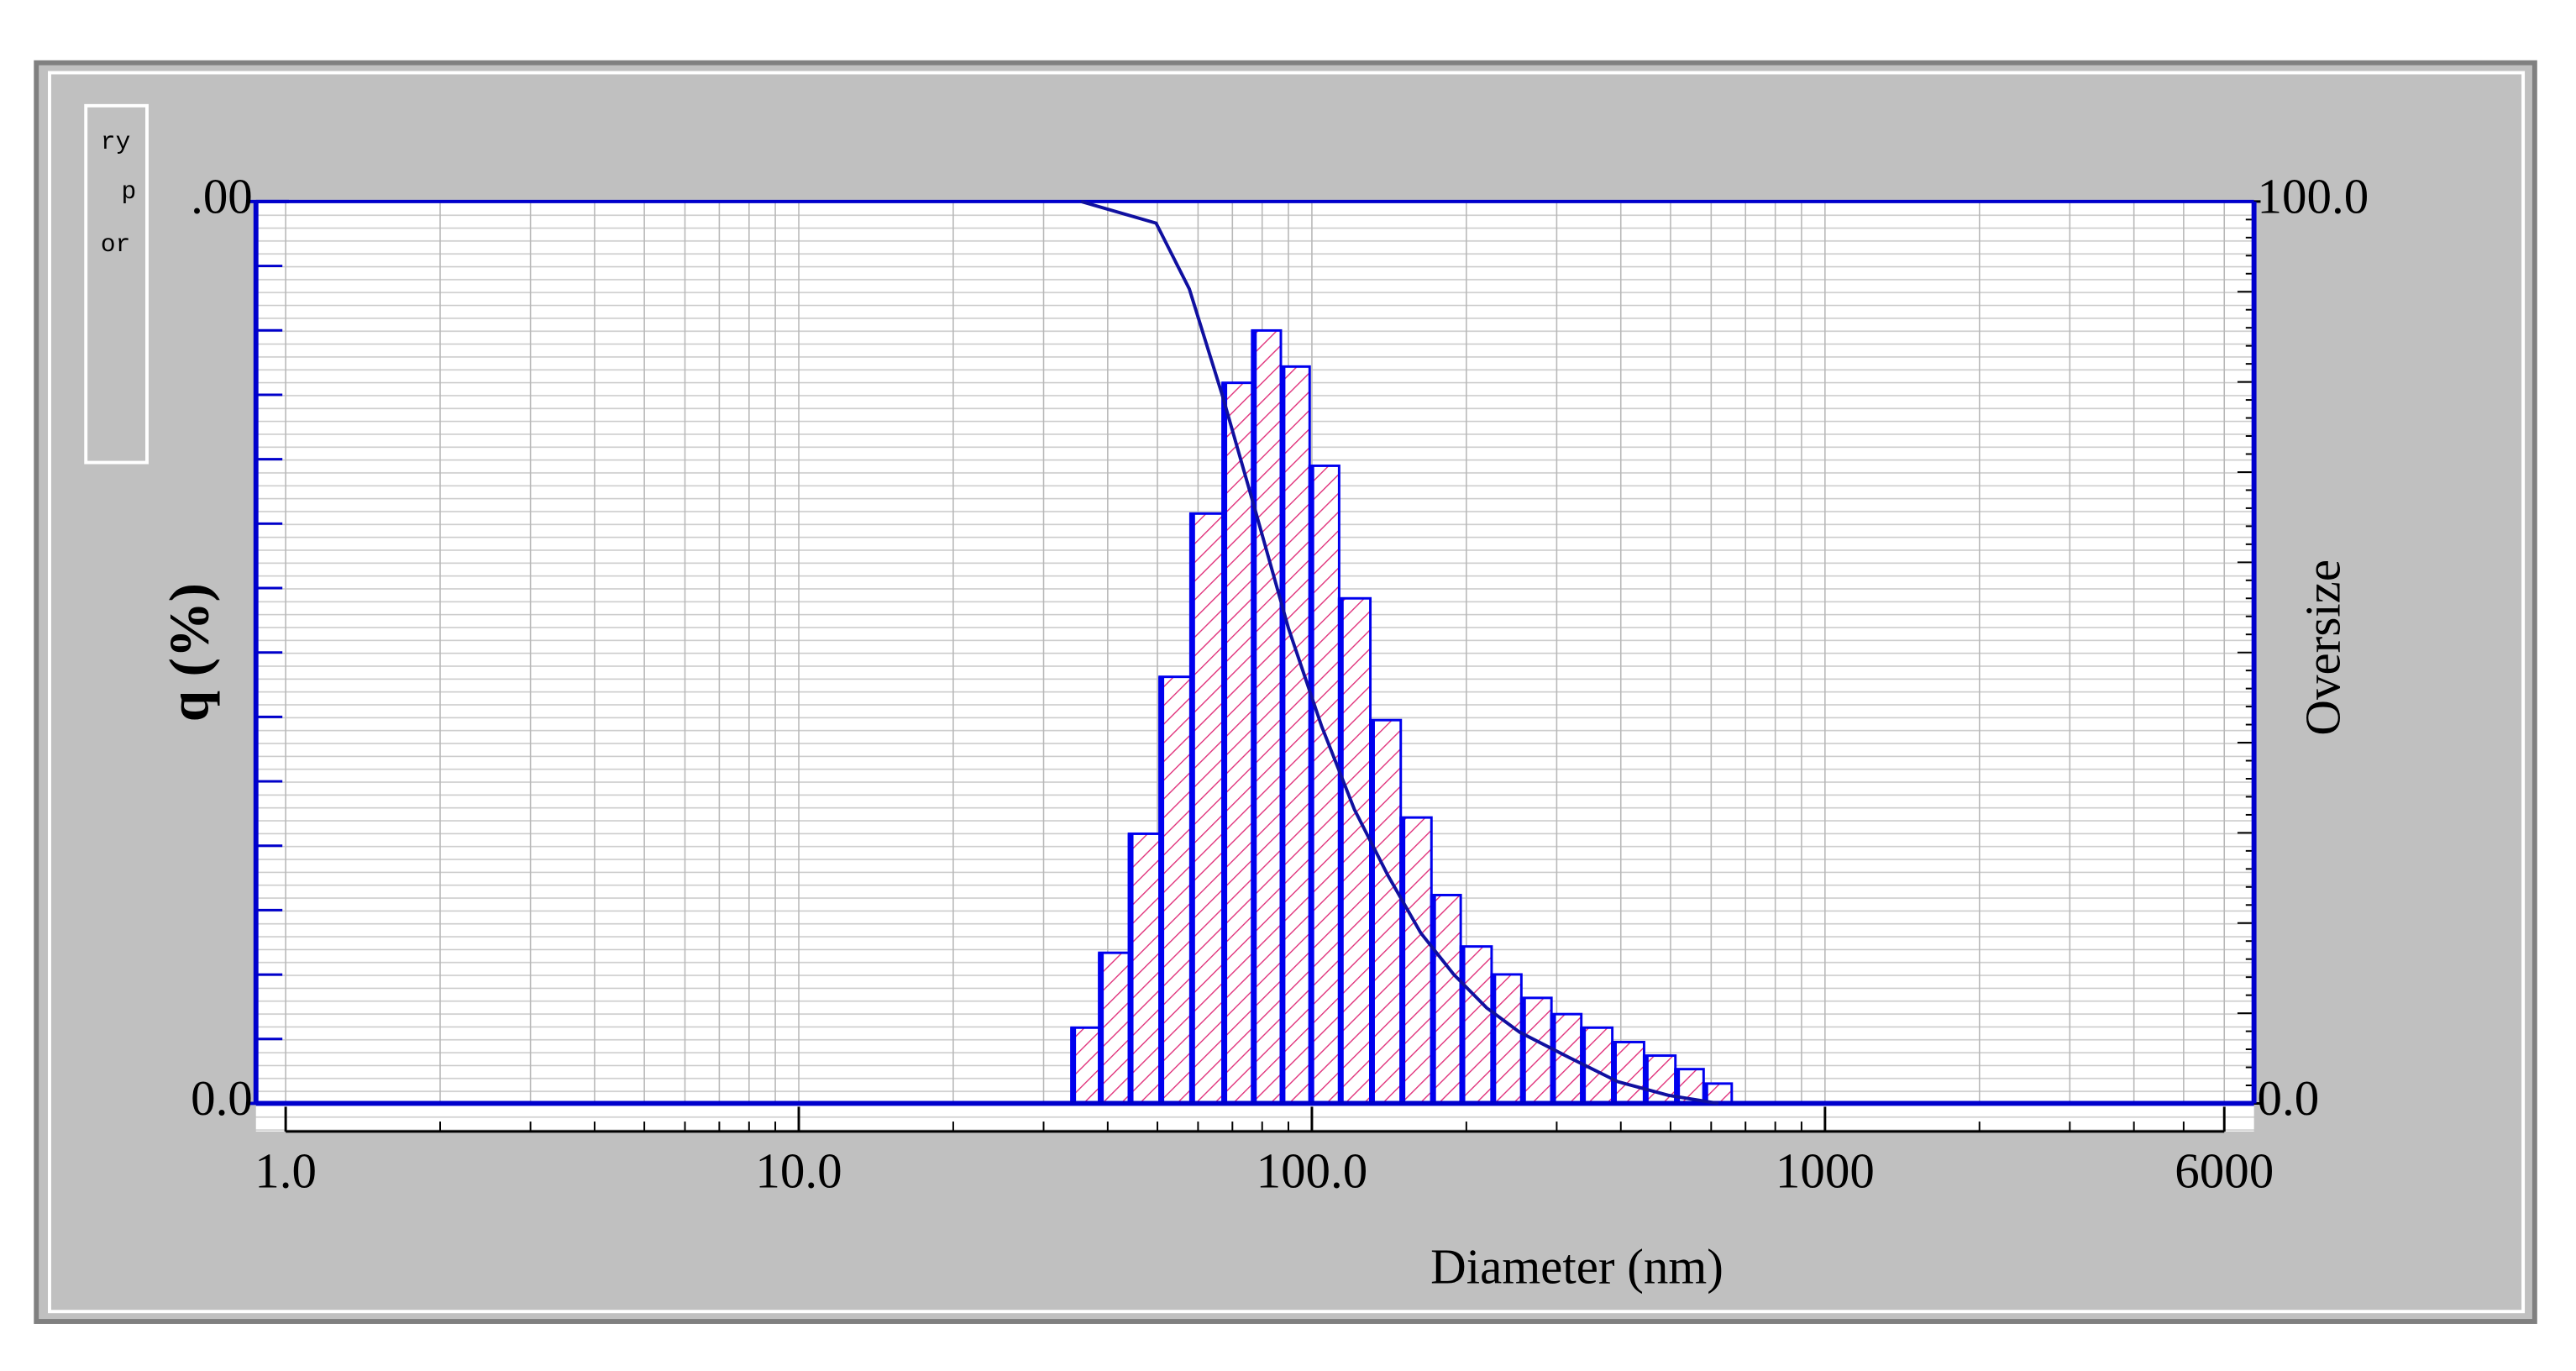 The height and width of the screenshot is (1371, 2576). Describe the element at coordinates (1825, 1171) in the screenshot. I see `x-tick-label: 1000` at that location.